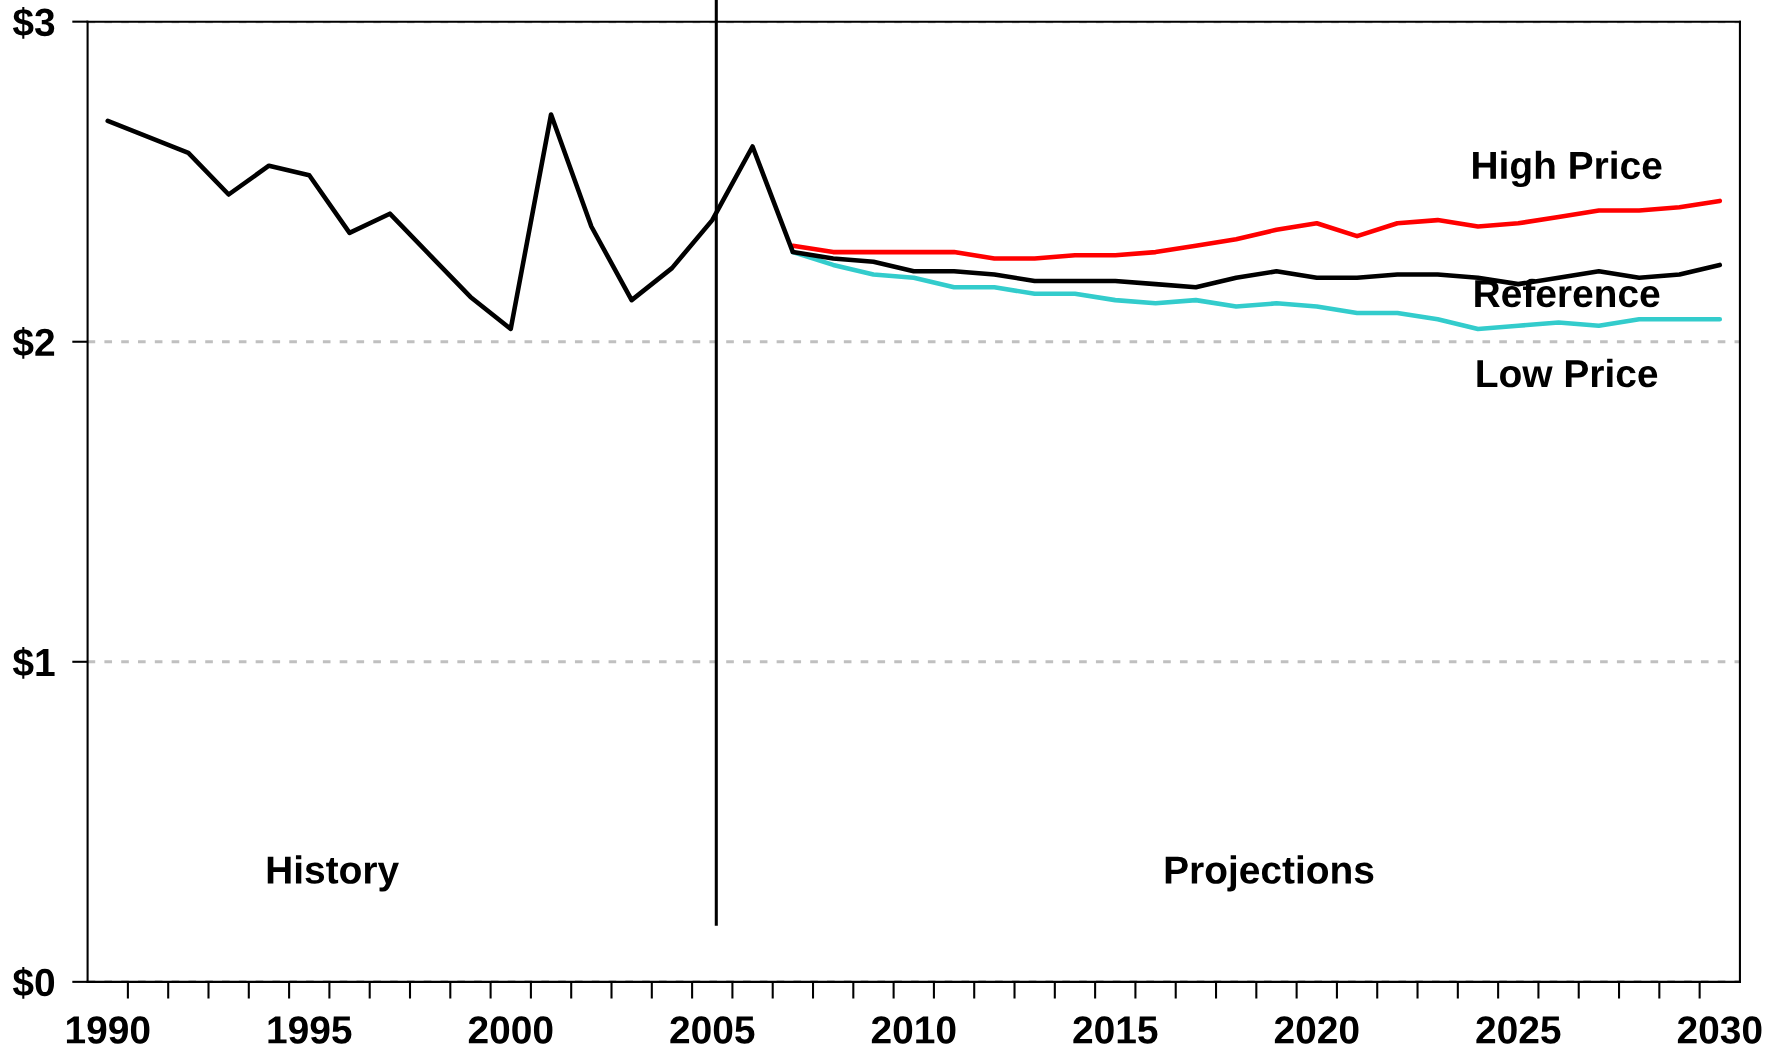 The height and width of the screenshot is (1057, 1784). What do you see at coordinates (1567, 169) in the screenshot?
I see `series-label: High Price` at bounding box center [1567, 169].